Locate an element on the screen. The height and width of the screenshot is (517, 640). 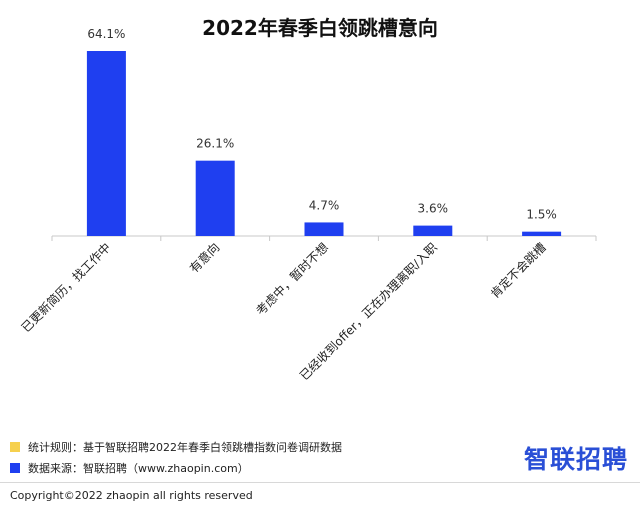
note-source-text: 数据来源：智联招聘（www.zhaopin.com） is located at coordinates (138, 468).